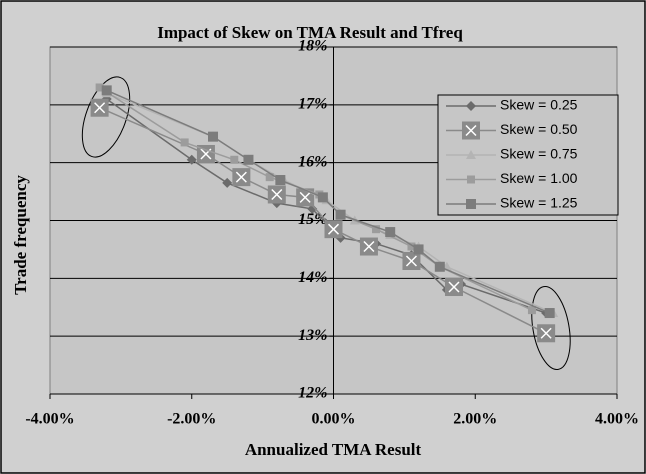  What do you see at coordinates (312, 104) in the screenshot?
I see `y-tick-label: 17%` at bounding box center [312, 104].